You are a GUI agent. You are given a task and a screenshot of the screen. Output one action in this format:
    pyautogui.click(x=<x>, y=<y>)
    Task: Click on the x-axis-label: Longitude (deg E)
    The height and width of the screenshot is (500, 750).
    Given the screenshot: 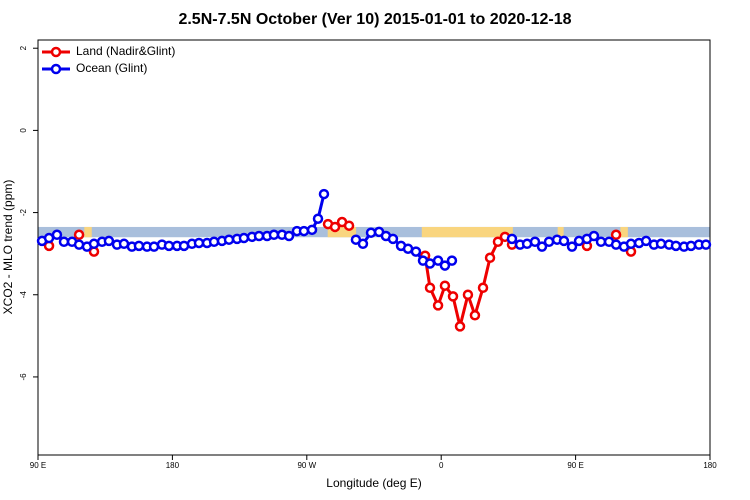 What is the action you would take?
    pyautogui.click(x=373, y=483)
    